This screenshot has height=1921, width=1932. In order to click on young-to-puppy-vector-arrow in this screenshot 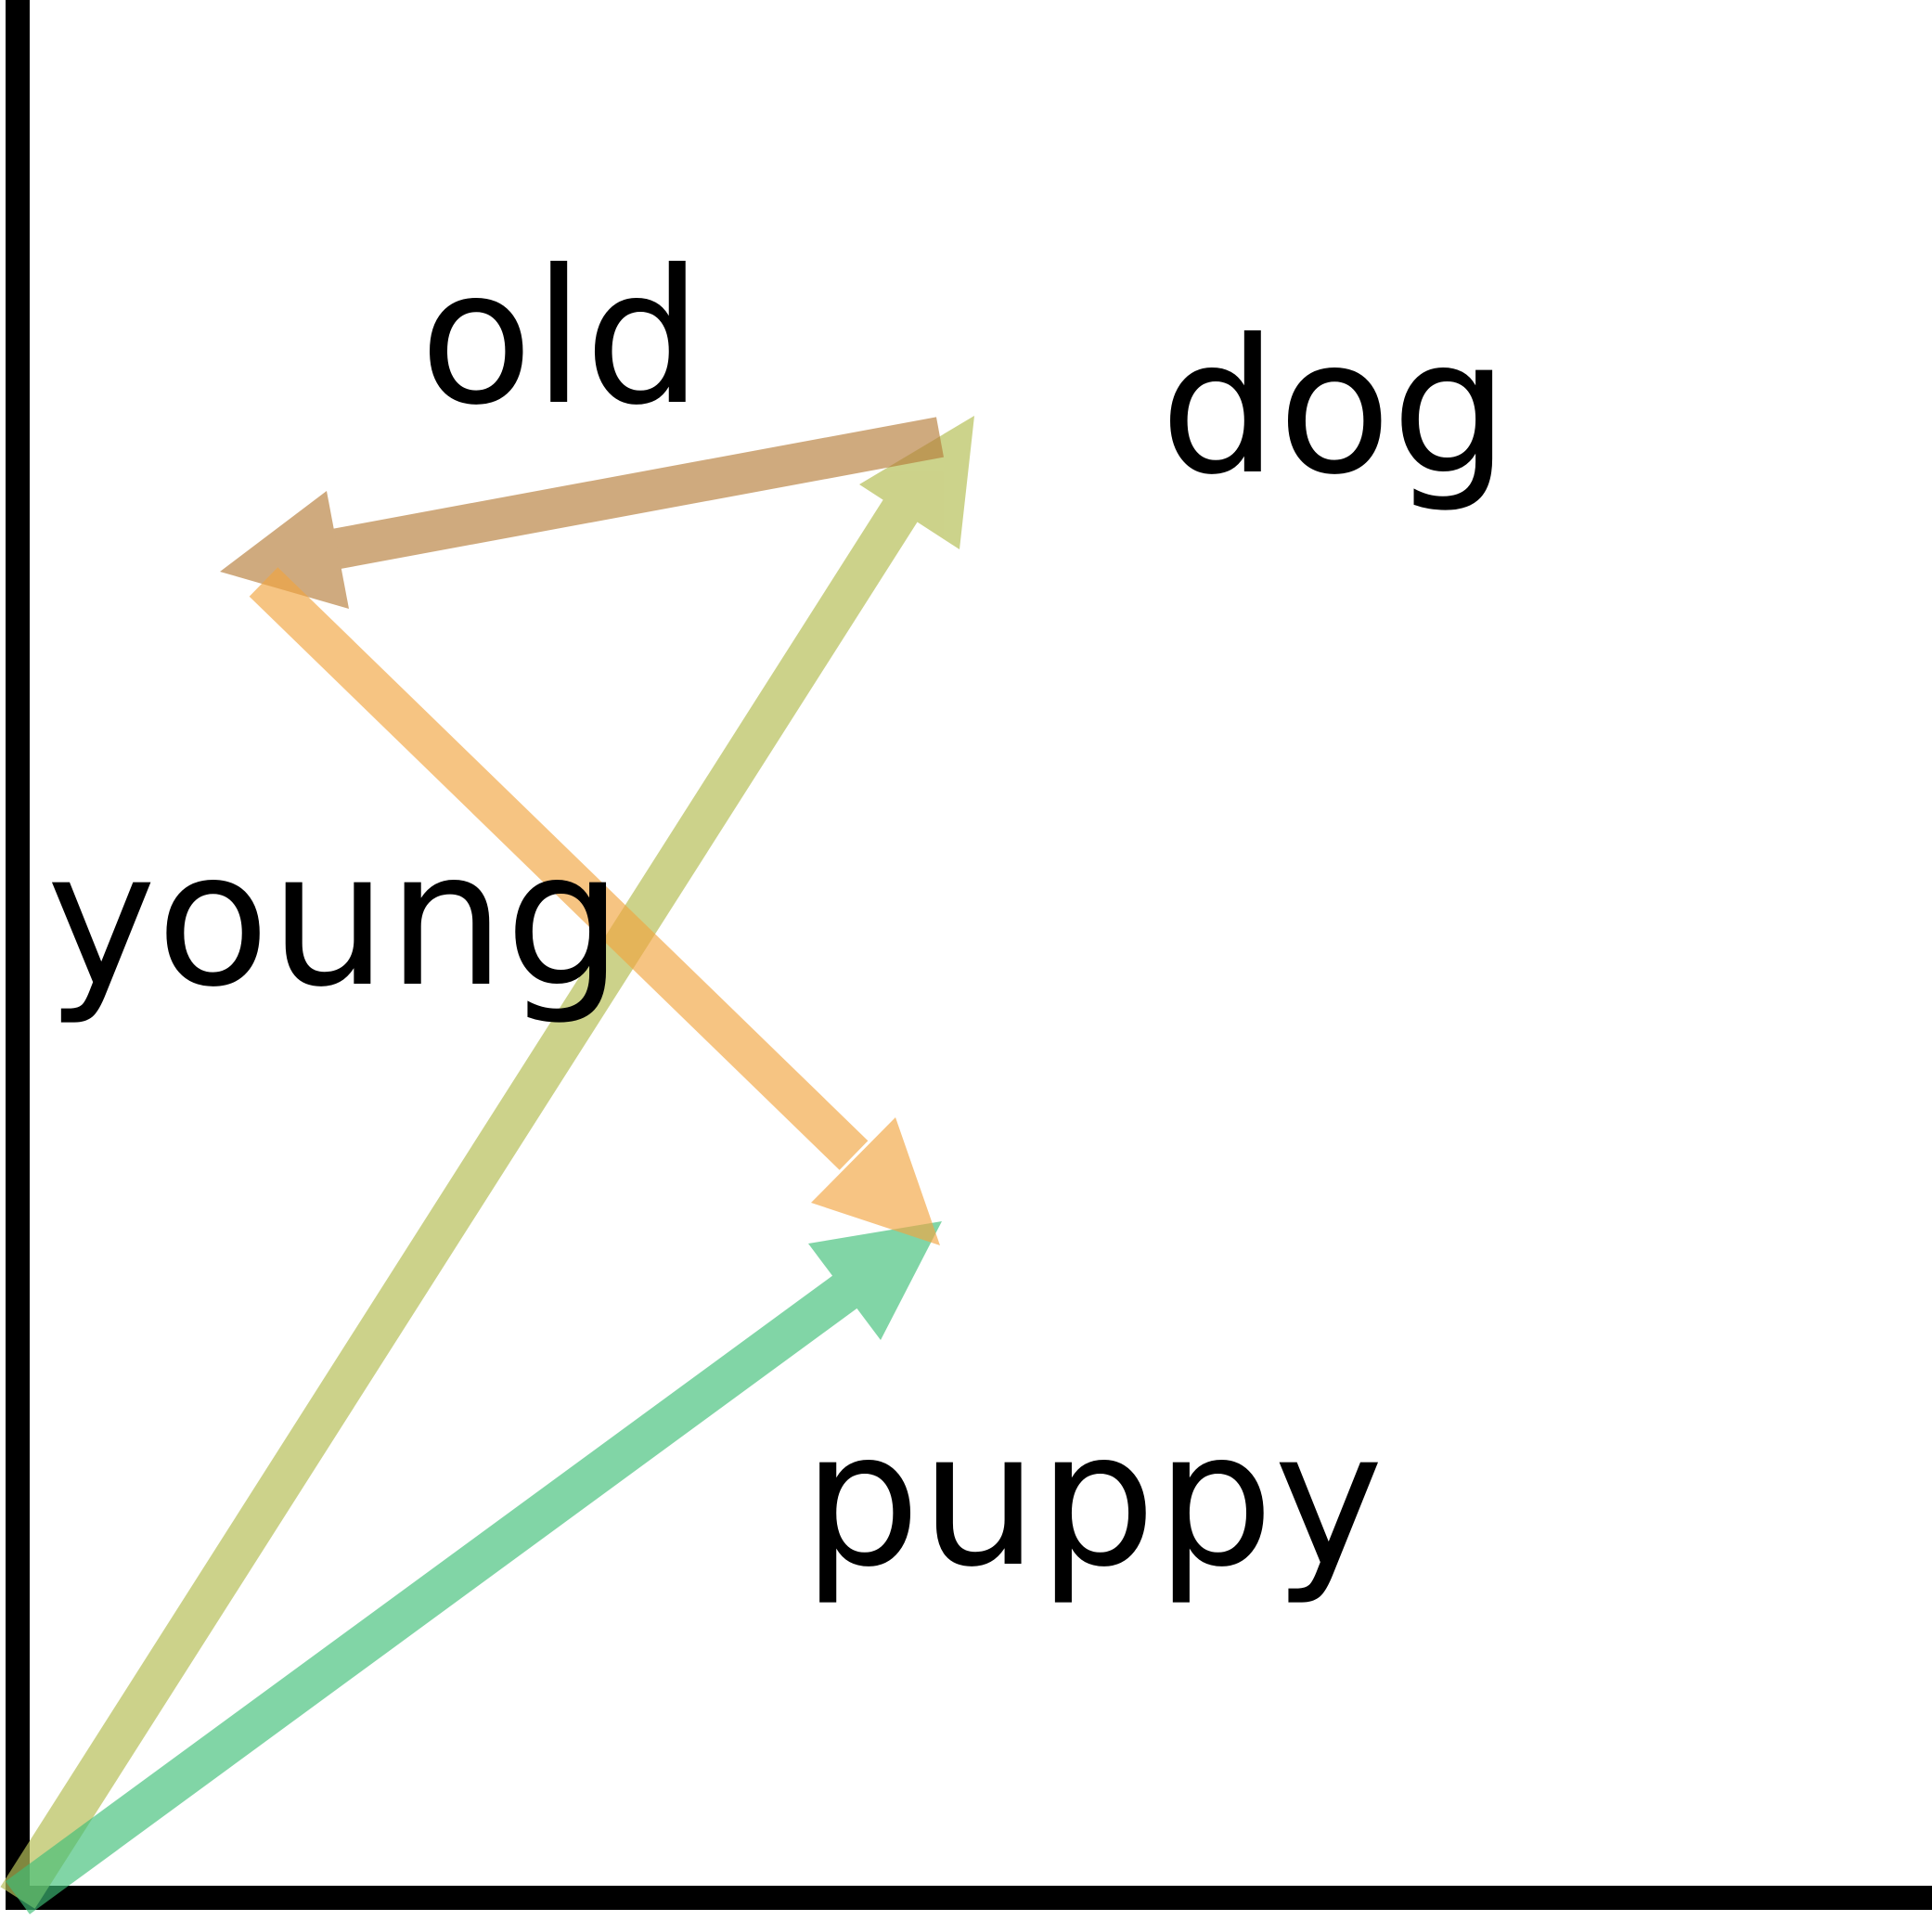, I will do `click(594, 906)`.